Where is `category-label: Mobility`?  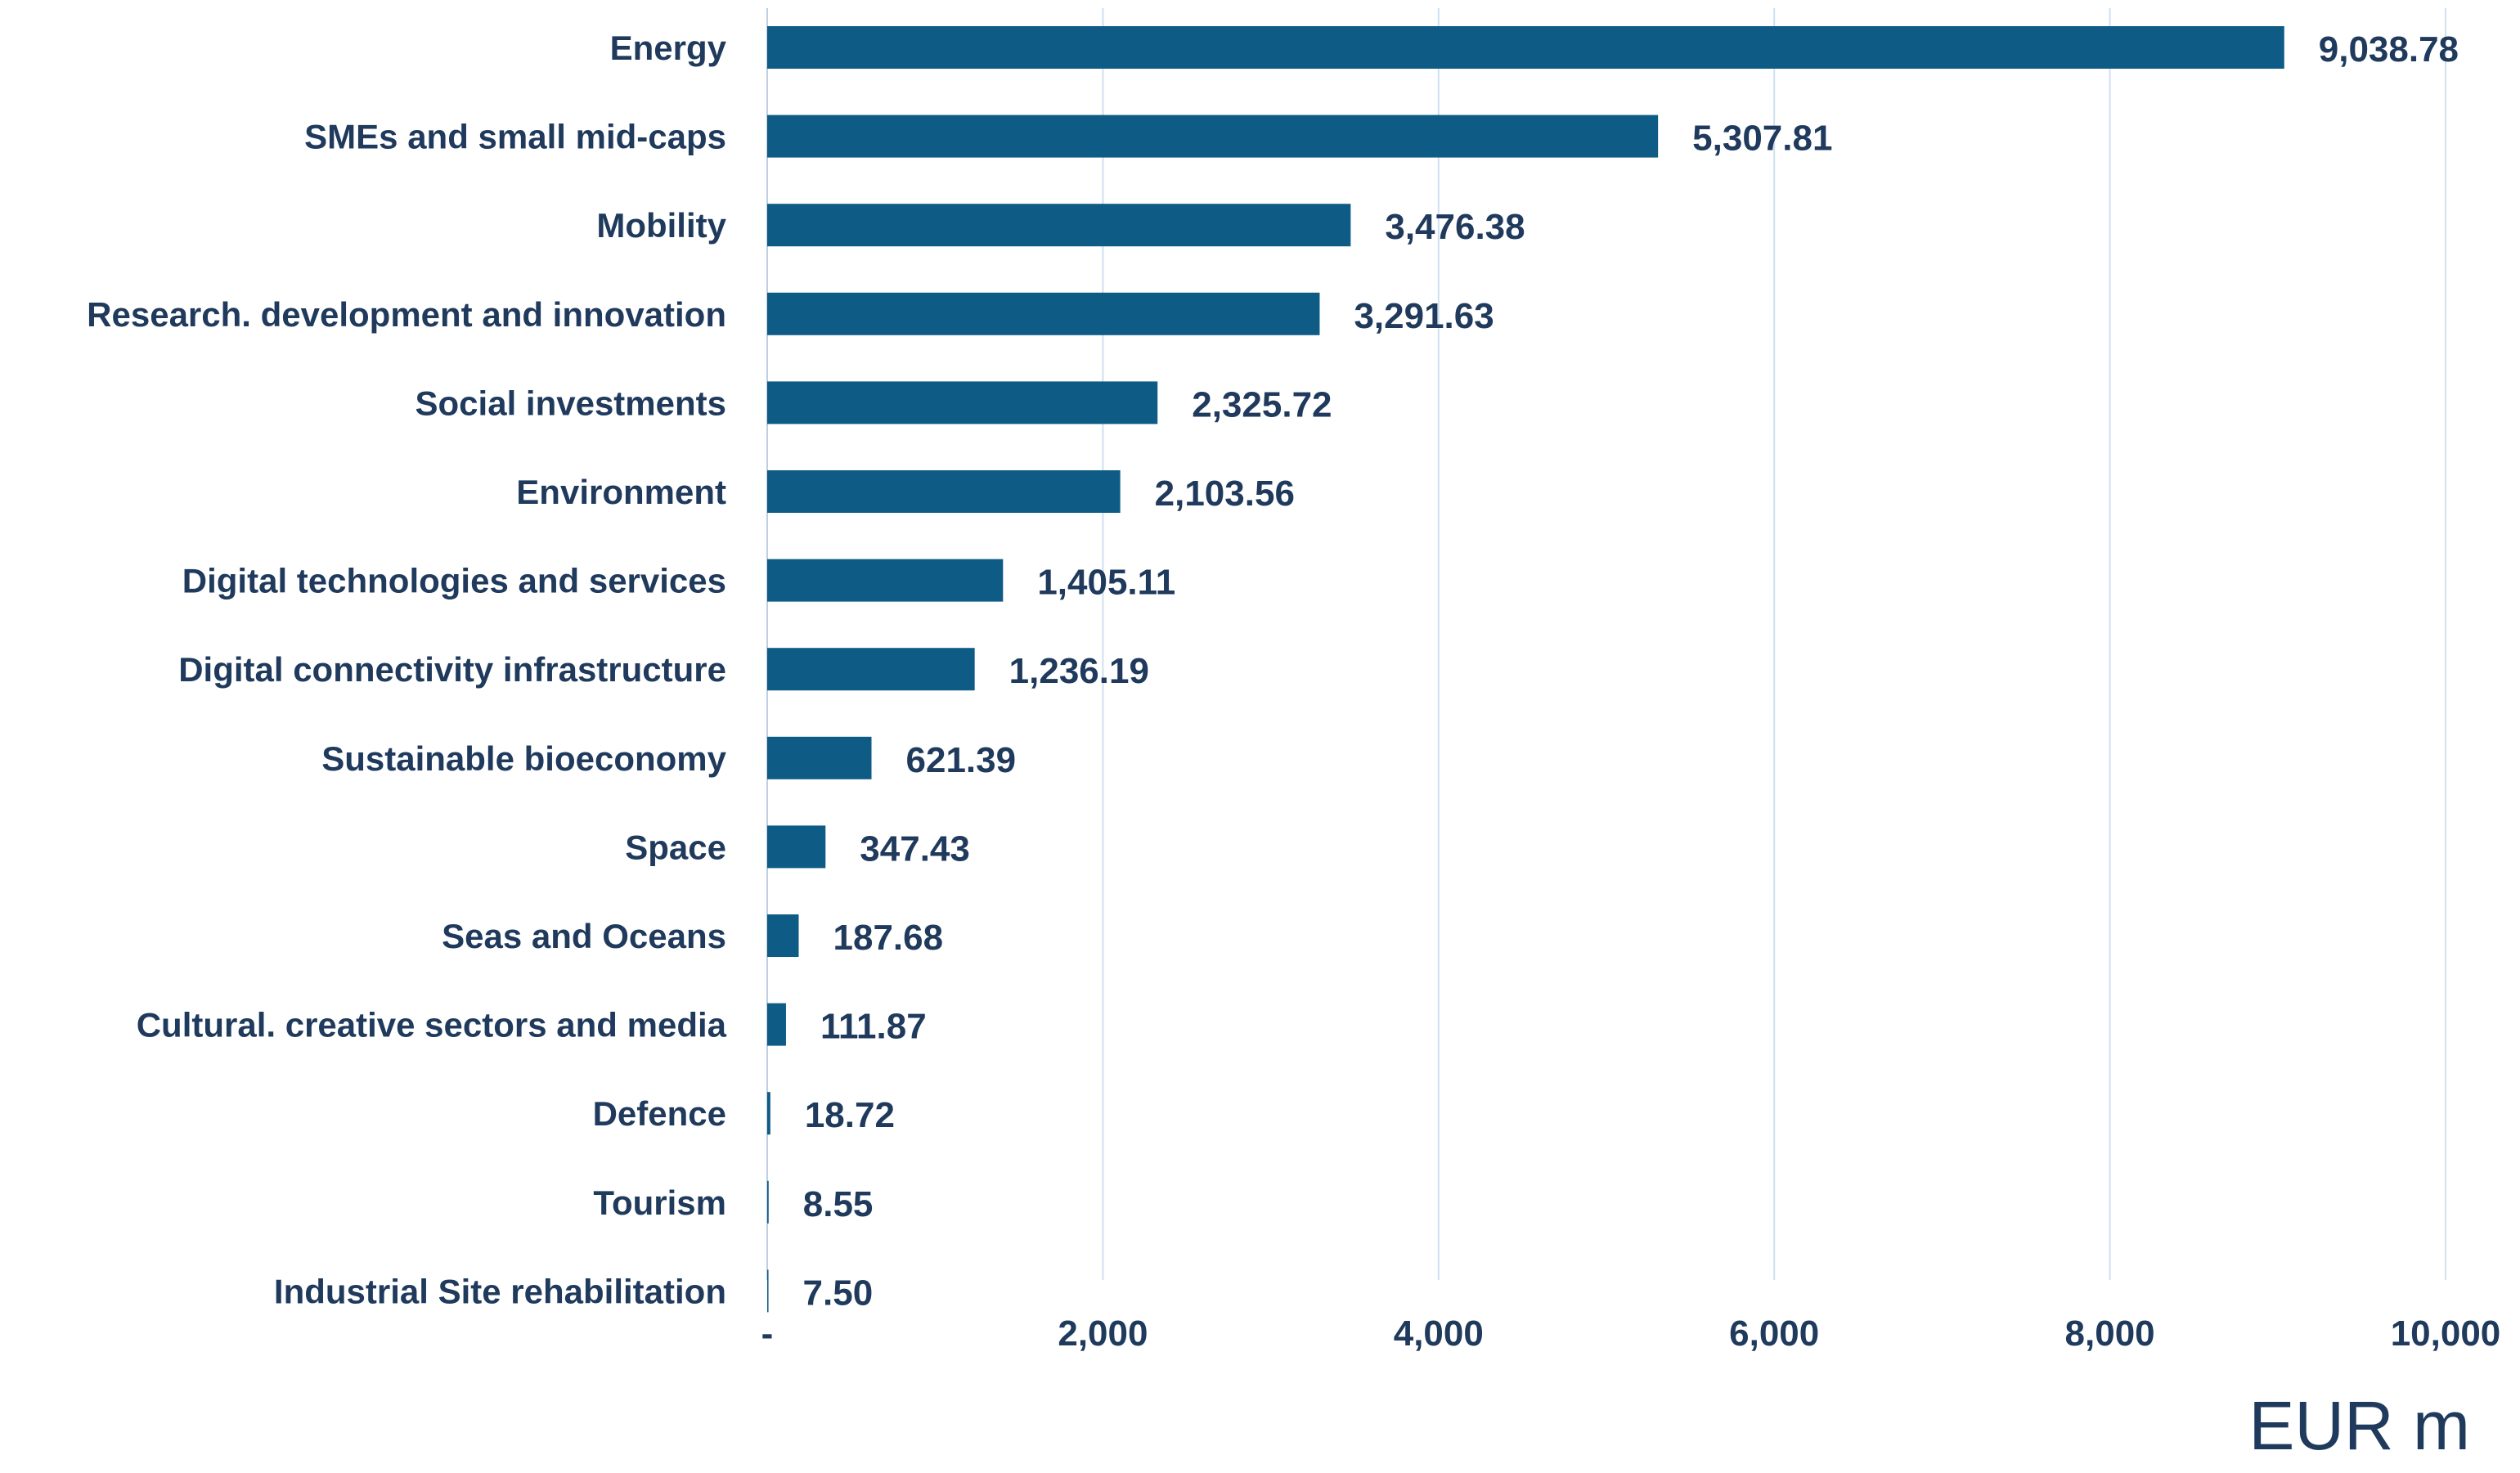 category-label: Mobility is located at coordinates (661, 225).